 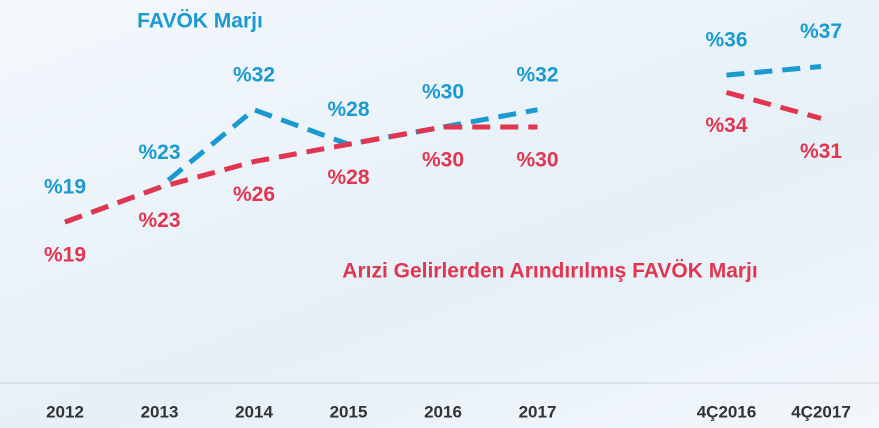 What do you see at coordinates (160, 411) in the screenshot?
I see `x-tick-label: 2013` at bounding box center [160, 411].